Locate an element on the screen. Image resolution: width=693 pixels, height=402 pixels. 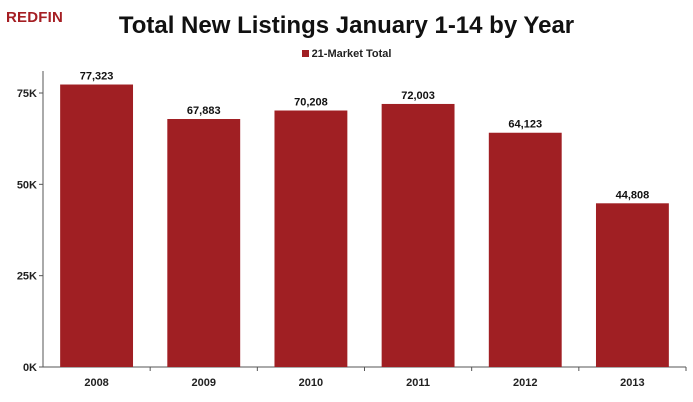
x-tick-label: 2009 is located at coordinates (204, 383).